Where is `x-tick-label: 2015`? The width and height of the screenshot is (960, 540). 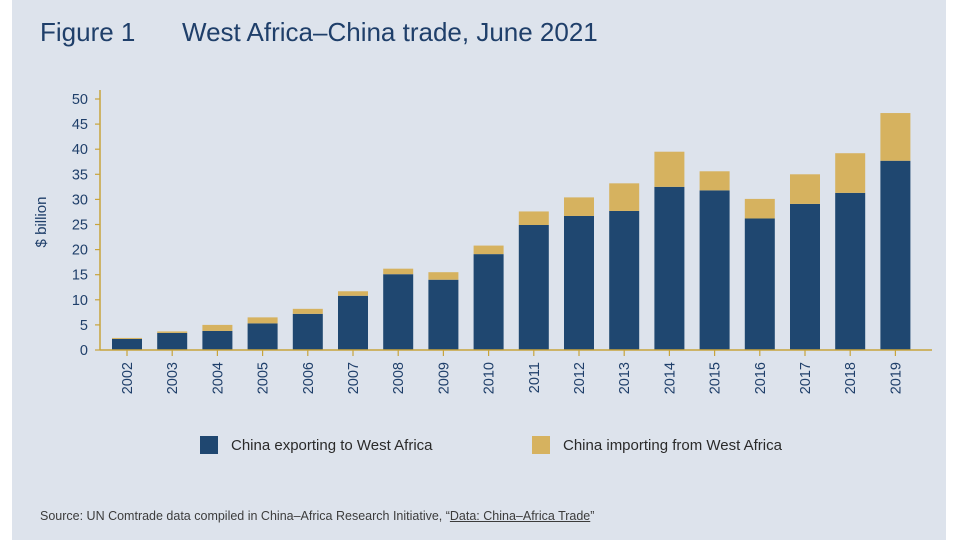
x-tick-label: 2015 is located at coordinates (716, 378).